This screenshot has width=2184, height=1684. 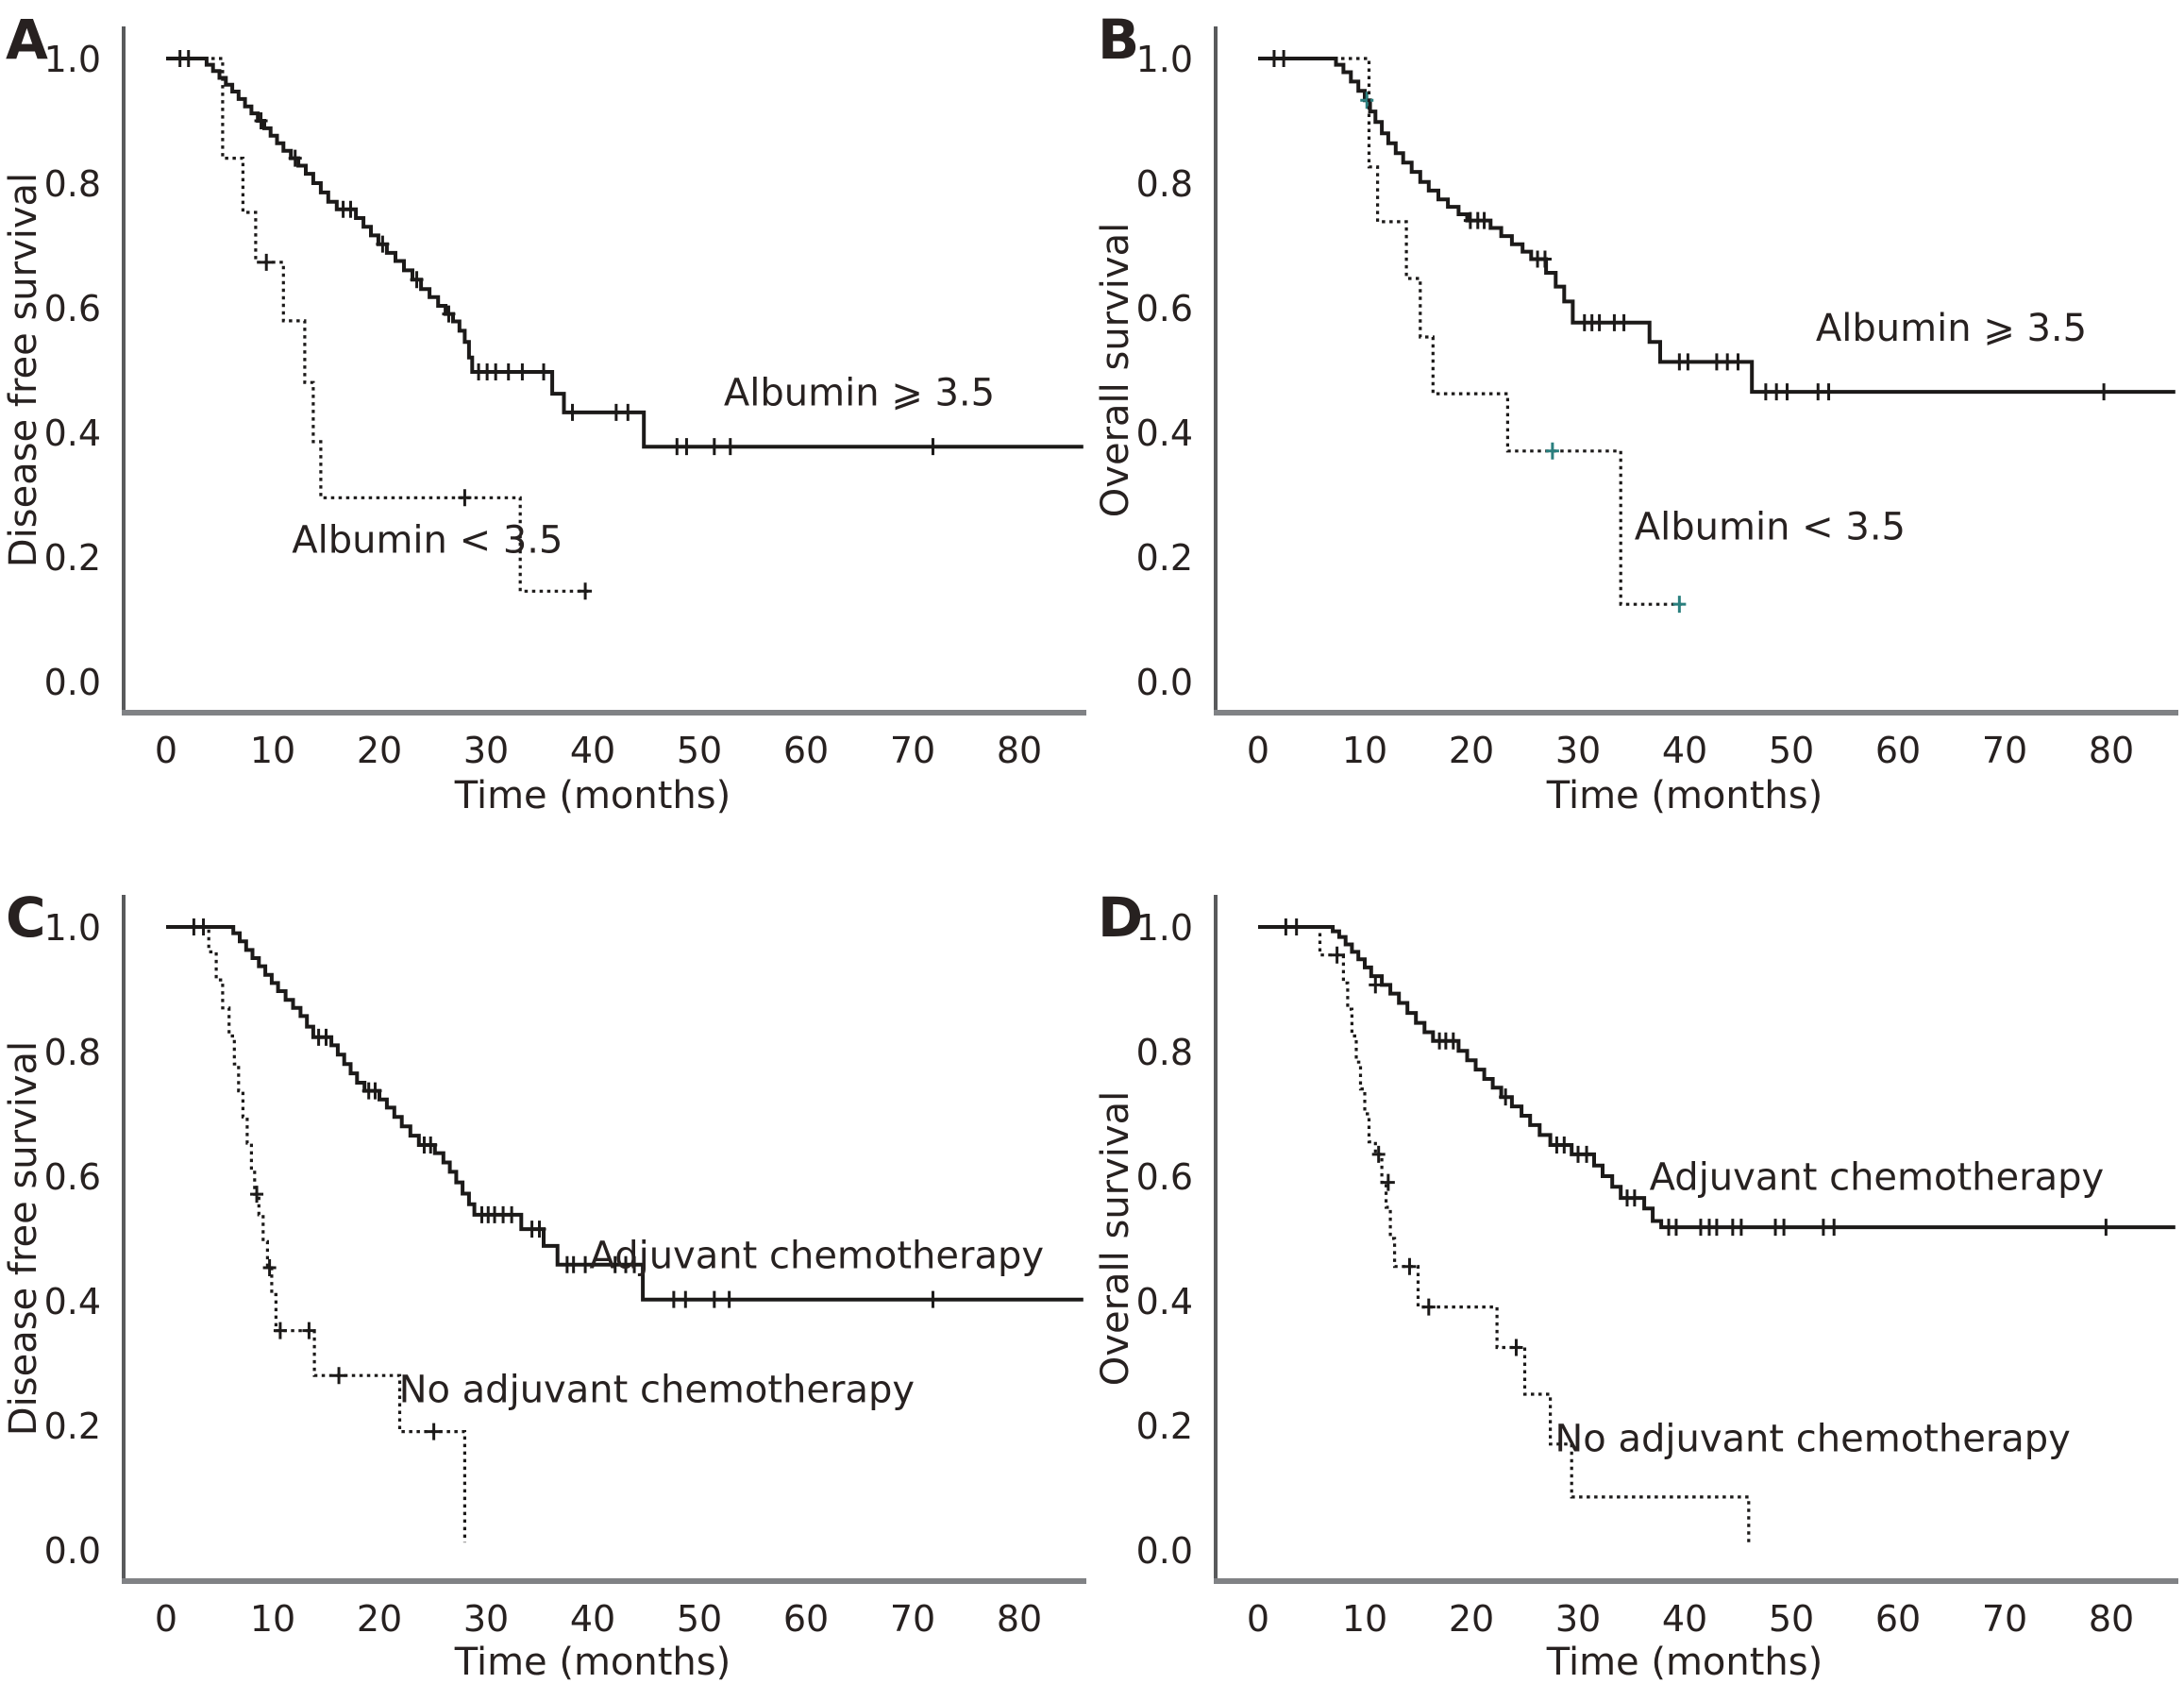 I want to click on panel-letter: B, so click(x=1118, y=40).